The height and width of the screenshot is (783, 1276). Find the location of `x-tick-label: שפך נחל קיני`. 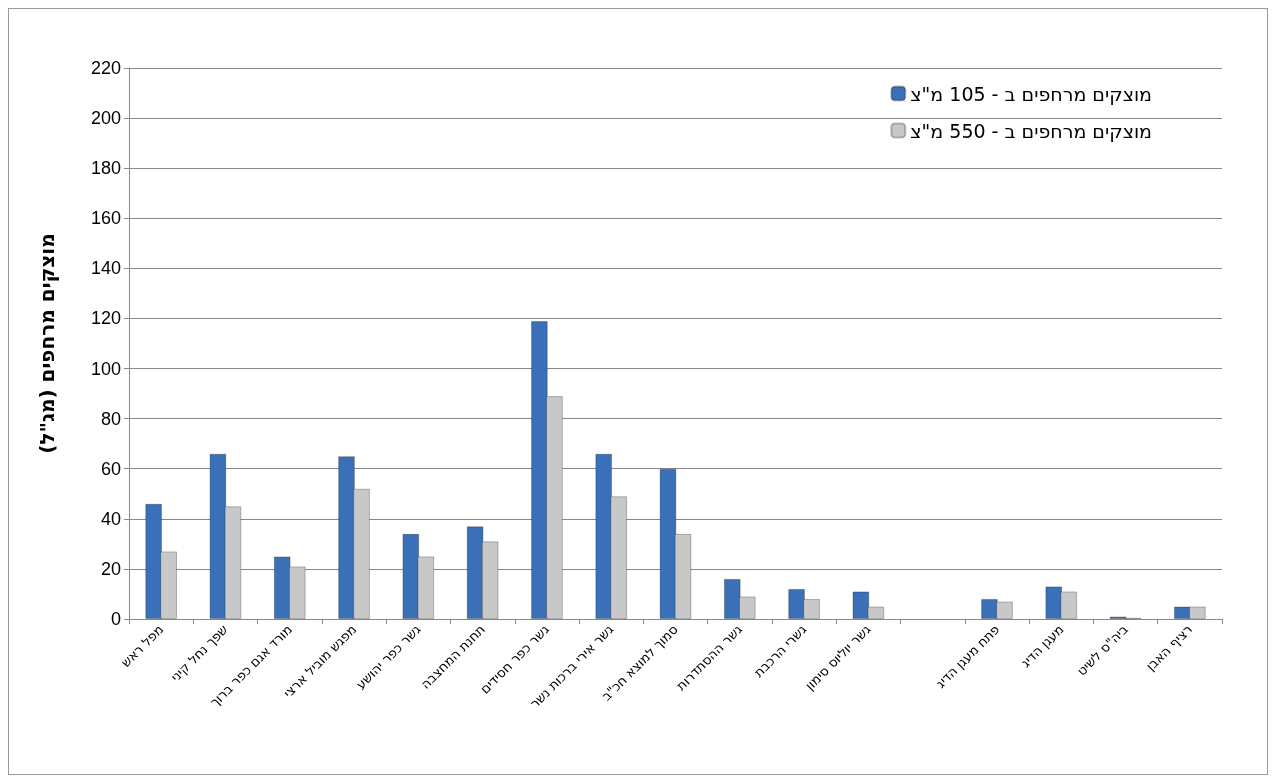

x-tick-label: שפך נחל קיני is located at coordinates (199, 653).